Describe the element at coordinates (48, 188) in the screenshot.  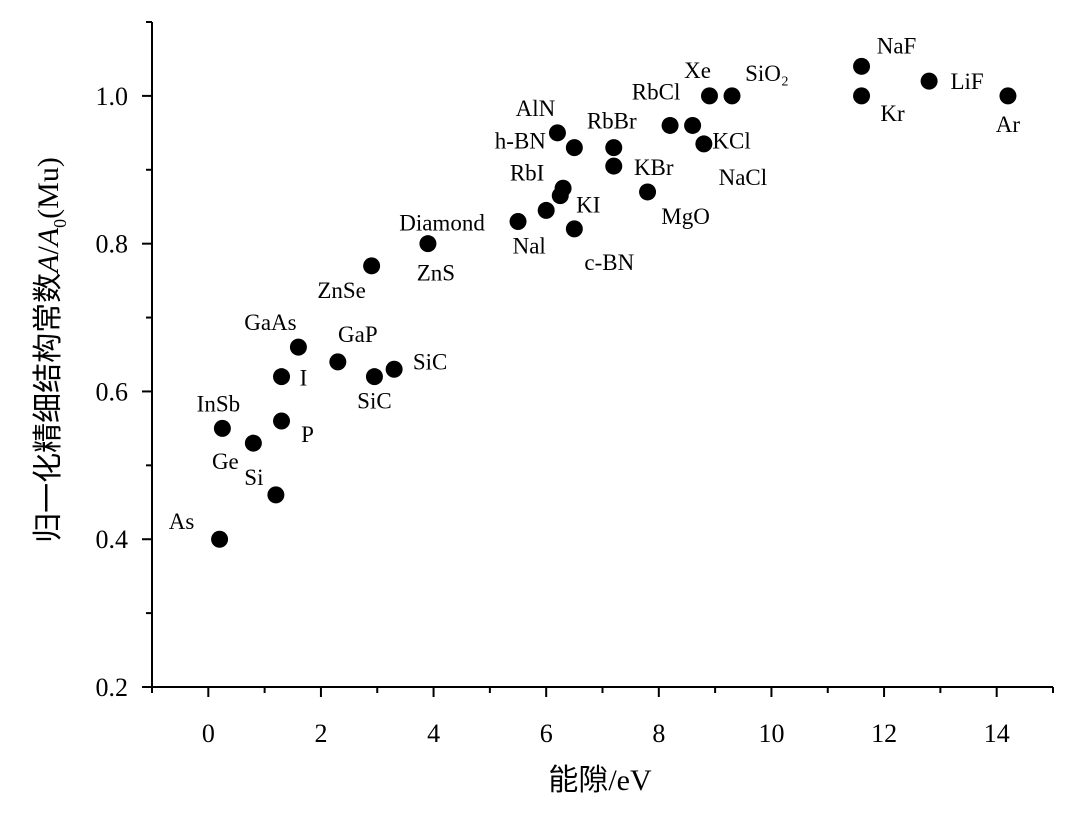
I see `y-axis-title-unit: (Mu)` at that location.